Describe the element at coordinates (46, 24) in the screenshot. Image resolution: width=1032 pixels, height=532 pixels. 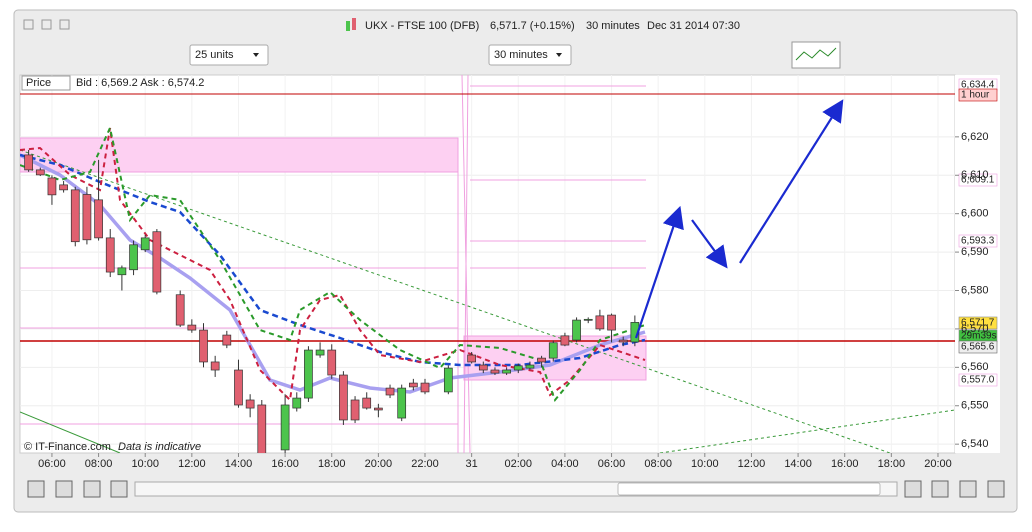
I see `minimize-button` at that location.